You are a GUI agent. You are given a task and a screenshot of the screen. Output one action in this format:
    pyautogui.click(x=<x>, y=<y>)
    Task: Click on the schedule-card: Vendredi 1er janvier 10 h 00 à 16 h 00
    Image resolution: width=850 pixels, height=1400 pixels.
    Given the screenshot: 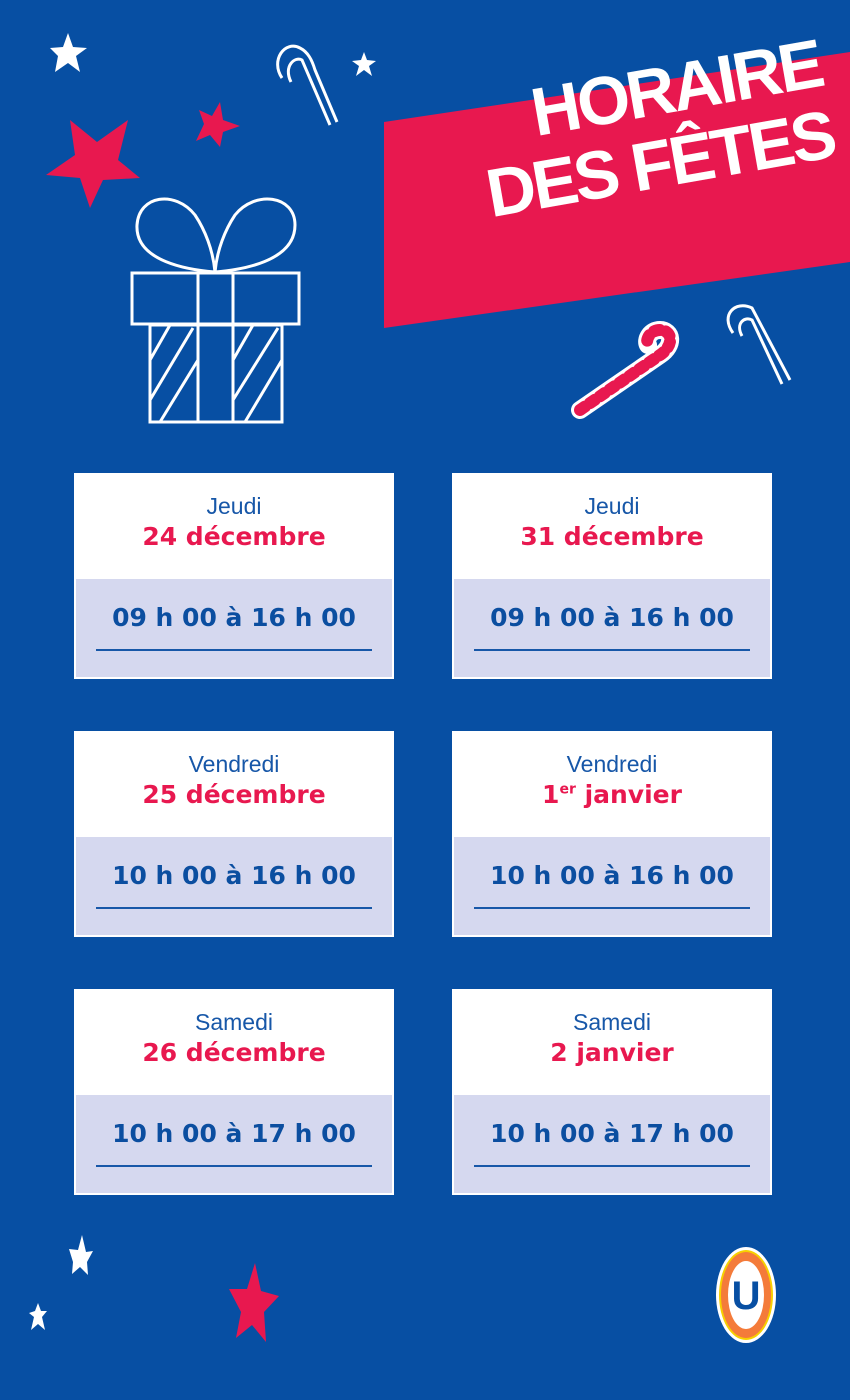 What is the action you would take?
    pyautogui.click(x=612, y=834)
    